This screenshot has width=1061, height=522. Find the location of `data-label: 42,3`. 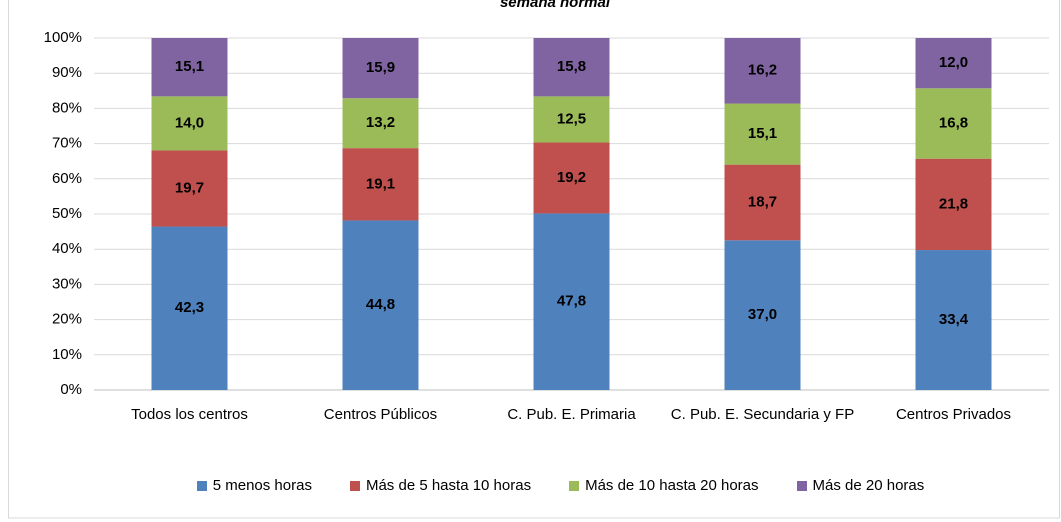

data-label: 42,3 is located at coordinates (189, 307).